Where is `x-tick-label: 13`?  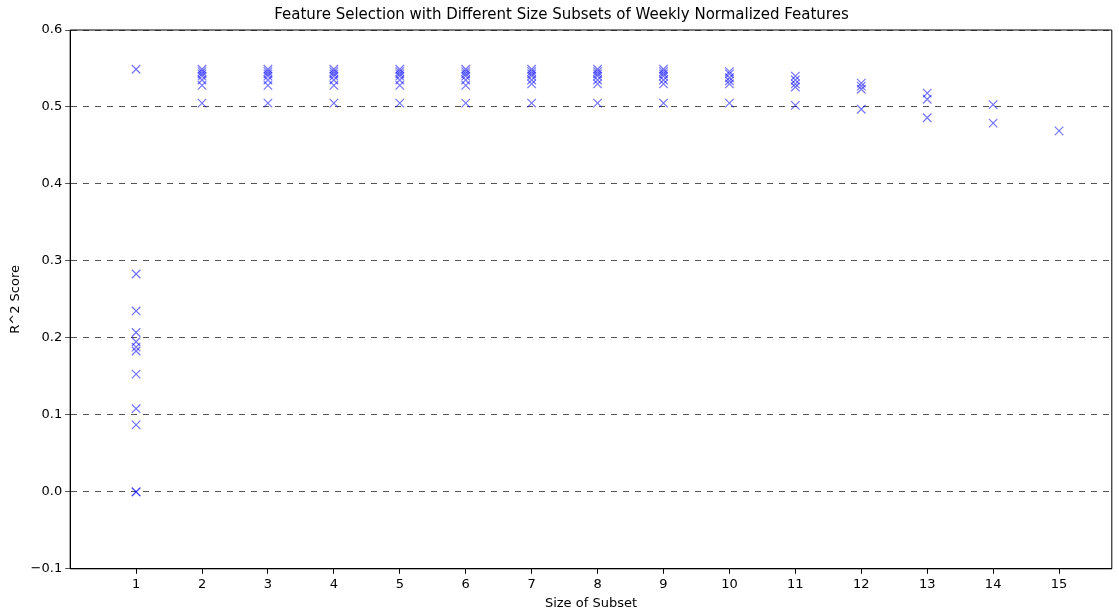 x-tick-label: 13 is located at coordinates (927, 583).